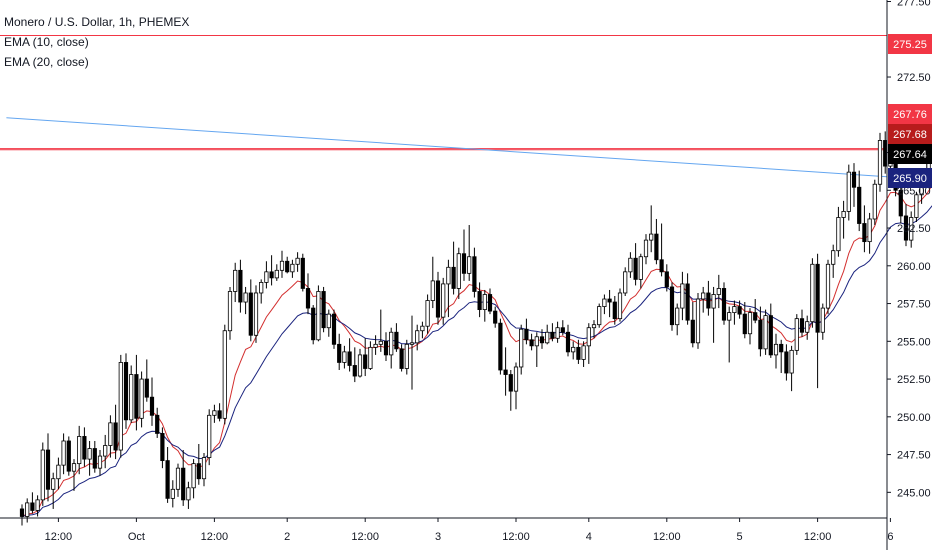 The width and height of the screenshot is (932, 555). What do you see at coordinates (910, 114) in the screenshot?
I see `price-tag: 267.76` at bounding box center [910, 114].